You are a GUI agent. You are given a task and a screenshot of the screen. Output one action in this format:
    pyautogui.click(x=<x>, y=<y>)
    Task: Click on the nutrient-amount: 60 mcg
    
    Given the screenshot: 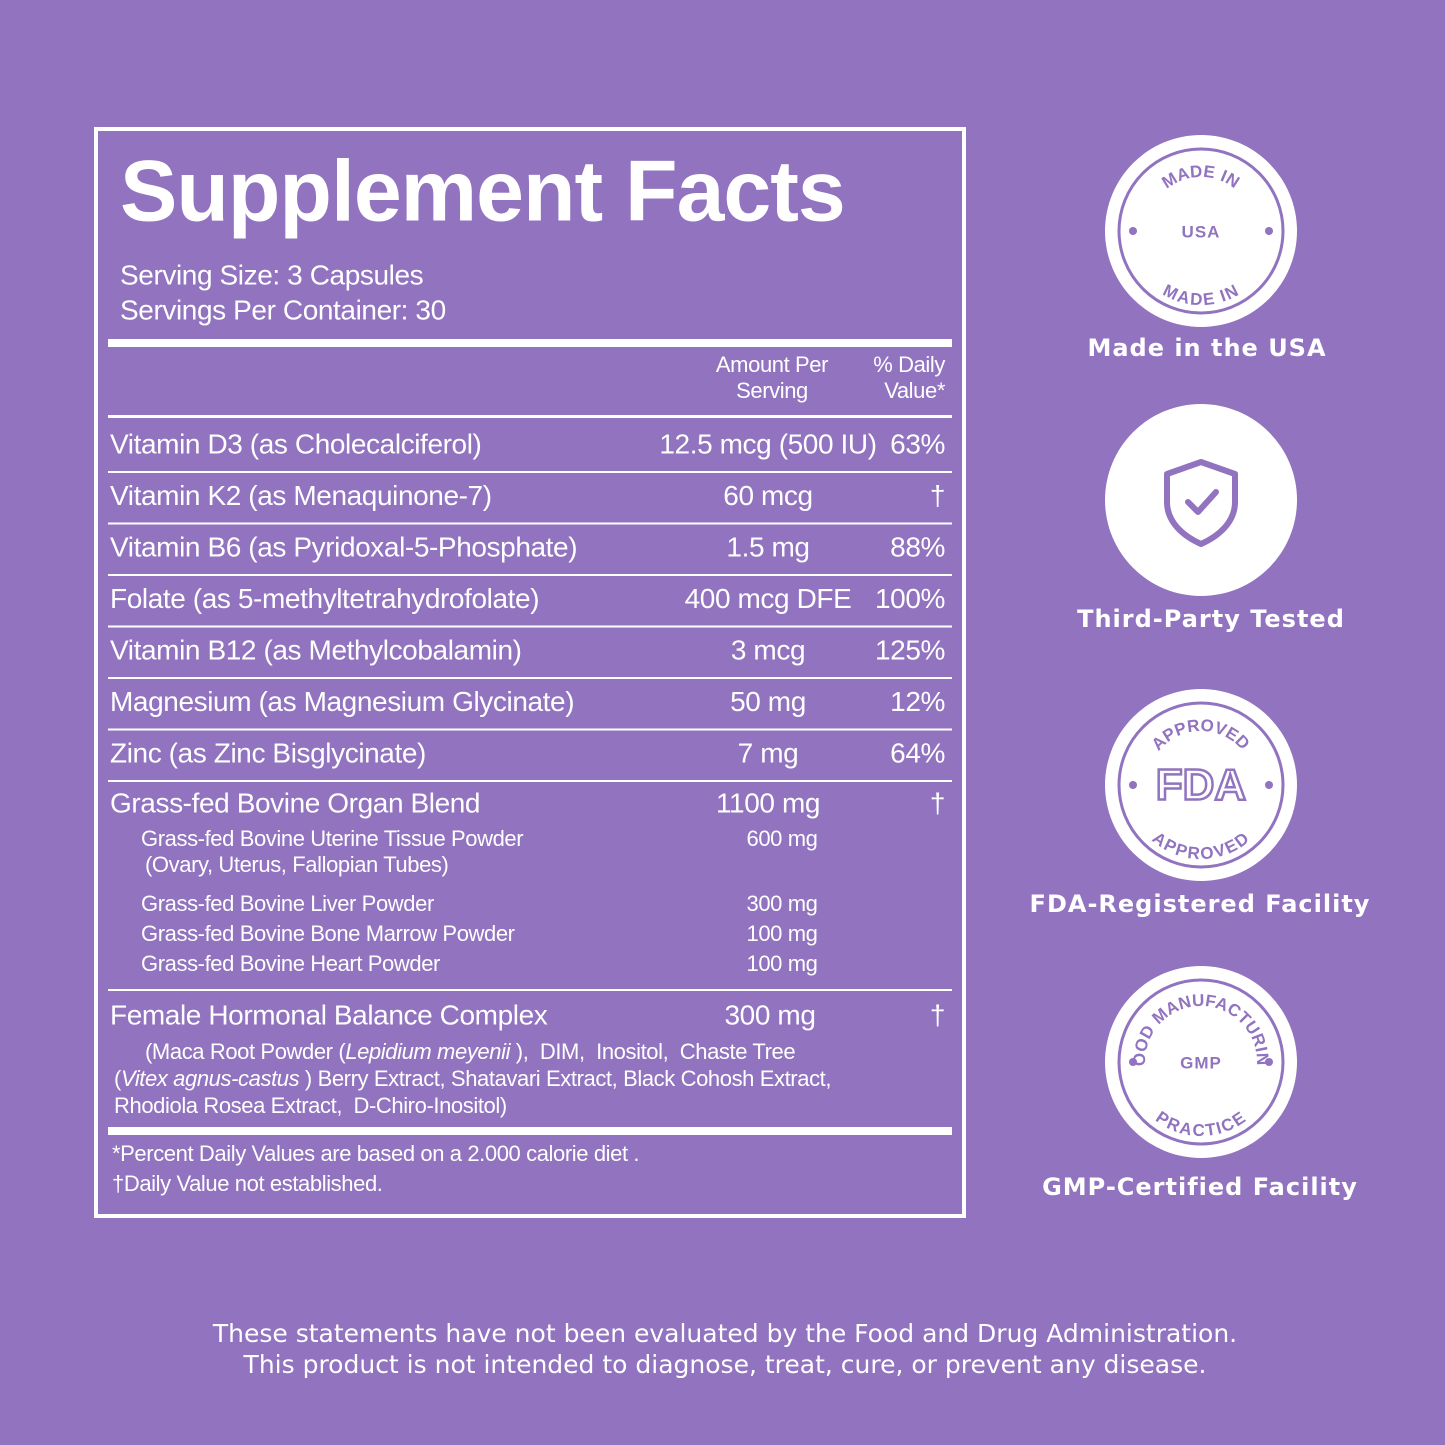 What is the action you would take?
    pyautogui.click(x=767, y=495)
    